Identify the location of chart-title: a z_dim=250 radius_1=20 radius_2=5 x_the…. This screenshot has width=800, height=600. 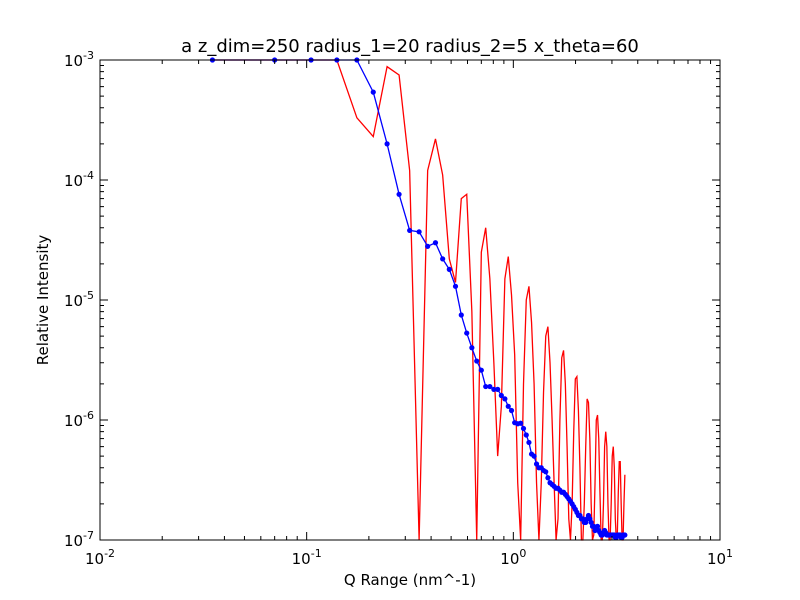
(410, 46).